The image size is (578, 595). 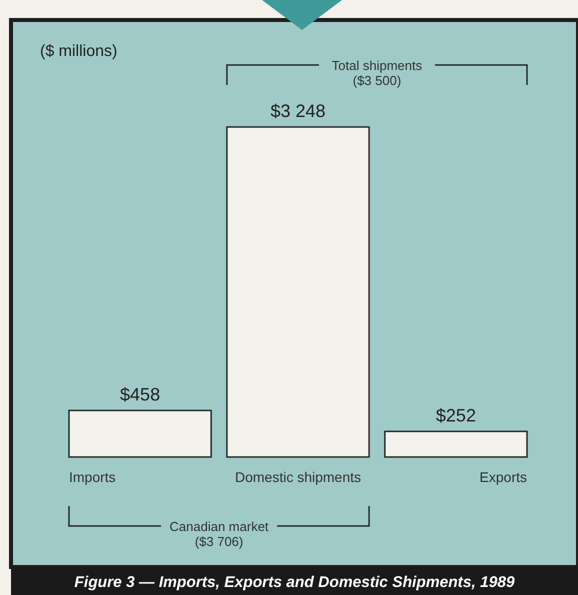 I want to click on y-axis-title: ($ millions), so click(x=79, y=51).